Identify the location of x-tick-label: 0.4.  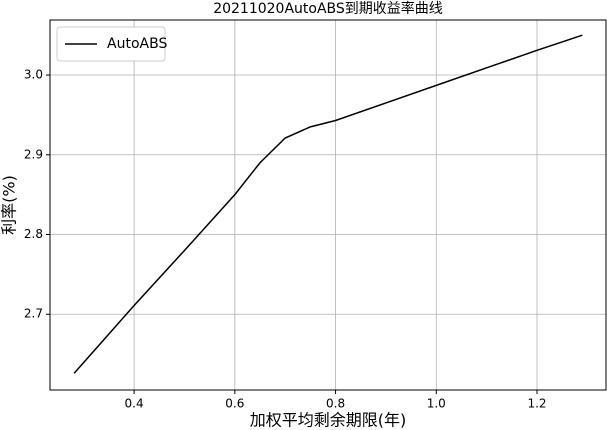
(134, 404).